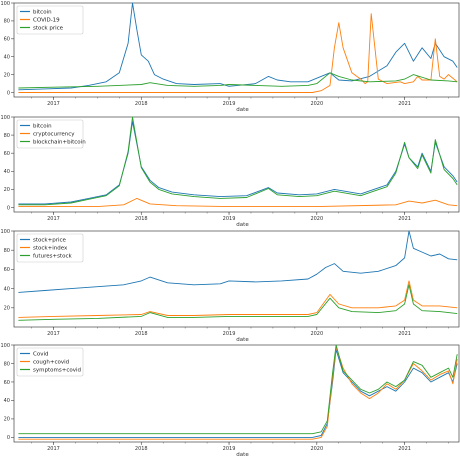 The image size is (460, 460). Describe the element at coordinates (52, 257) in the screenshot. I see `legend-label: futures+stock` at that location.